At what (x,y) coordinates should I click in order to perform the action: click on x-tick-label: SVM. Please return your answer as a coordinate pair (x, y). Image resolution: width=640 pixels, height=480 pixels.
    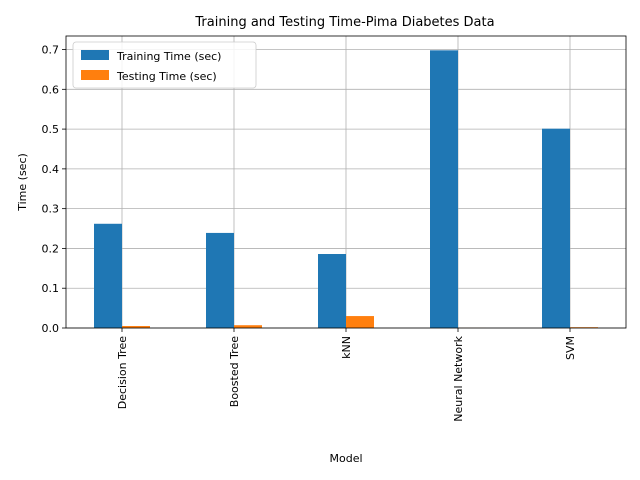
    Looking at the image, I should click on (570, 348).